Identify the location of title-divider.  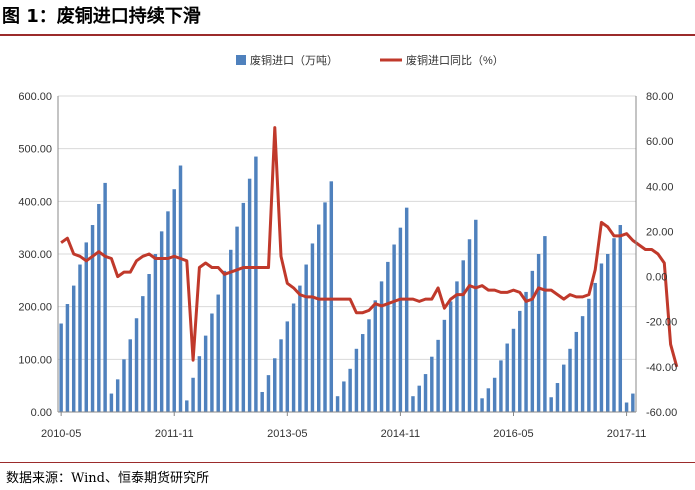
(347, 35).